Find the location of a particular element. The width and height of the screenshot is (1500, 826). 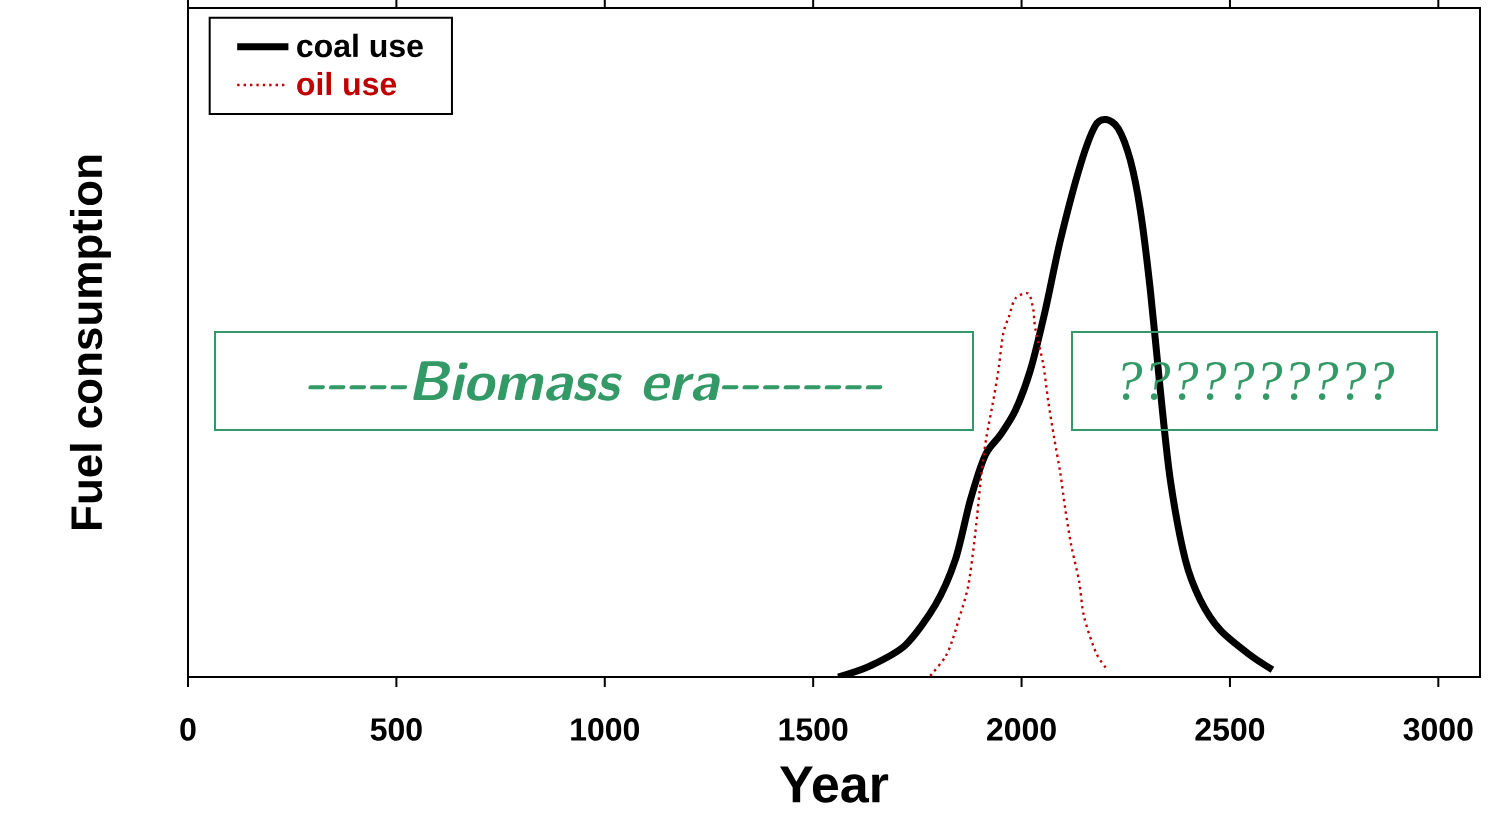

annotation: -----Biomass era-------- is located at coordinates (595, 381).